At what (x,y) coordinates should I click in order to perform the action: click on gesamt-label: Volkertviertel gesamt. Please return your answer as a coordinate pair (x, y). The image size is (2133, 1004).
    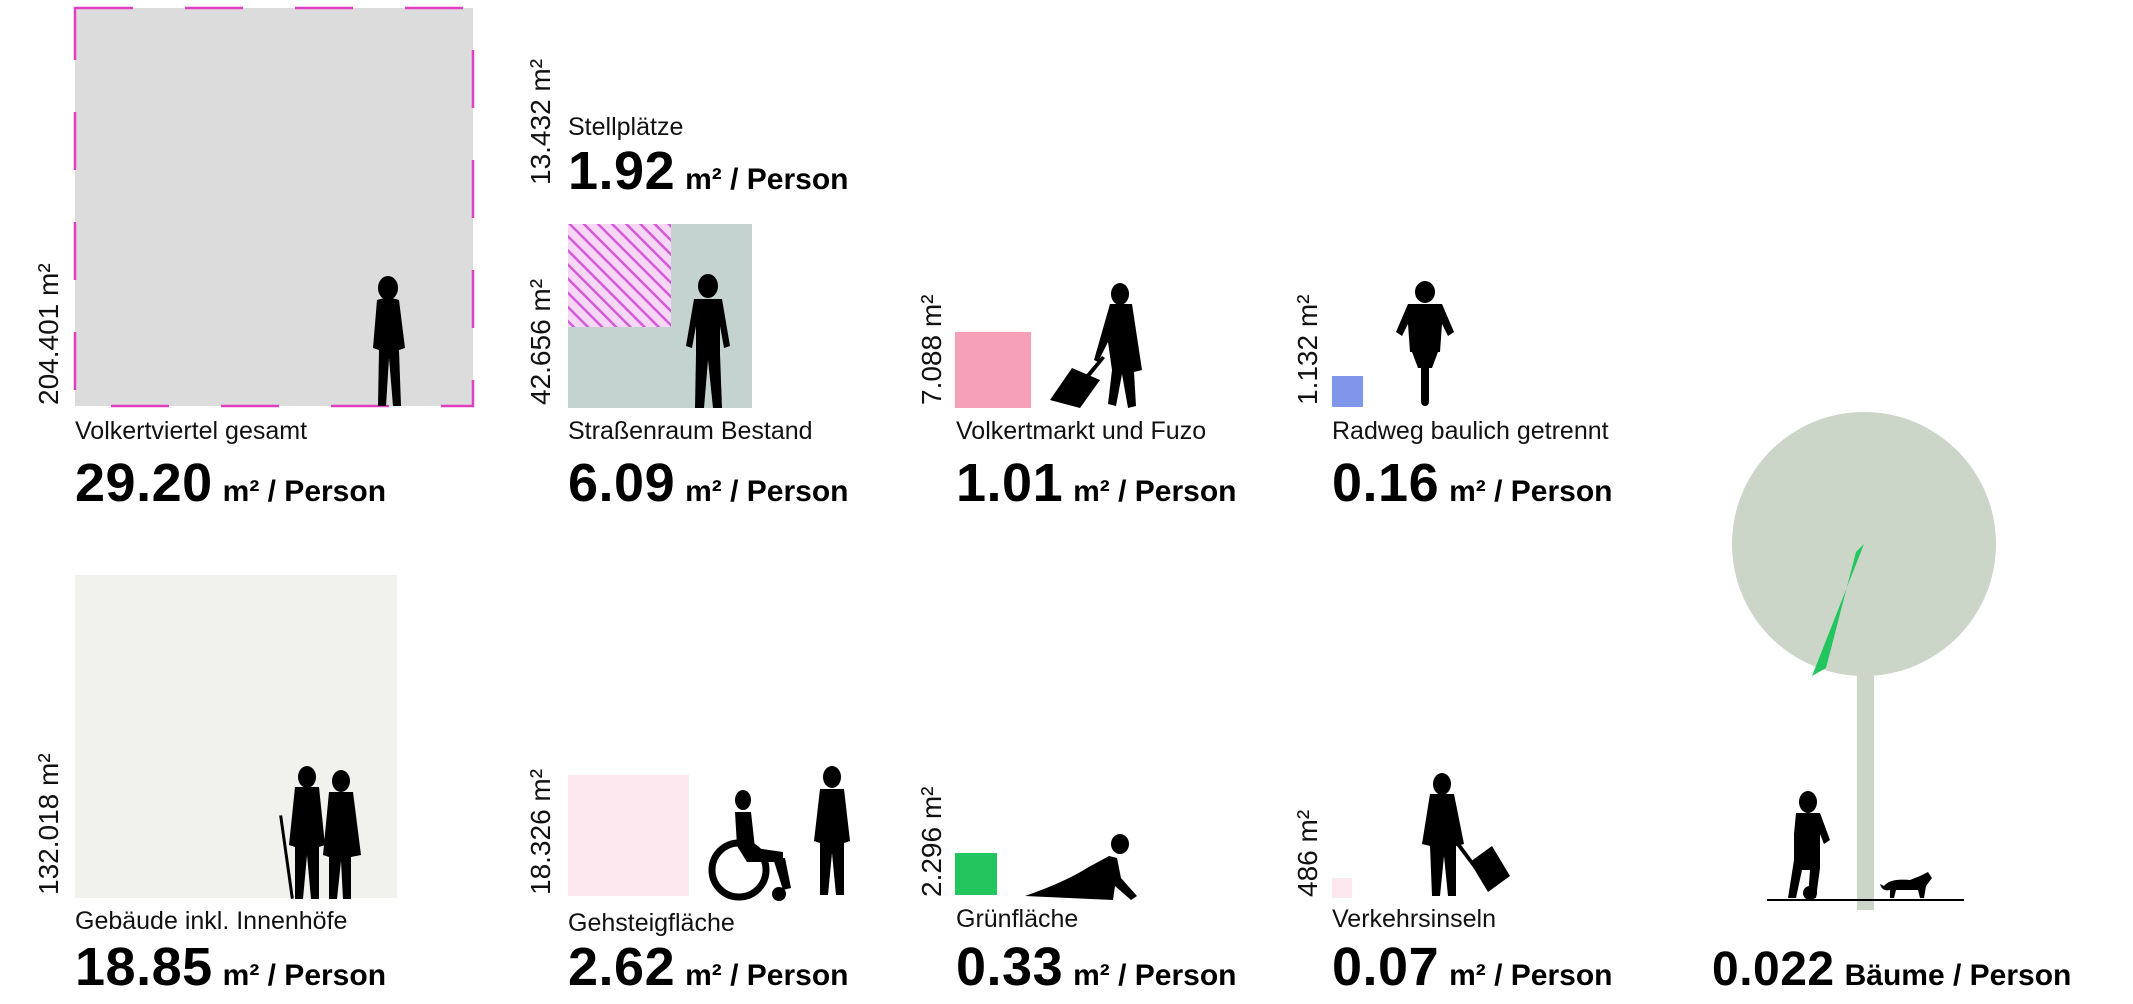
    Looking at the image, I should click on (191, 431).